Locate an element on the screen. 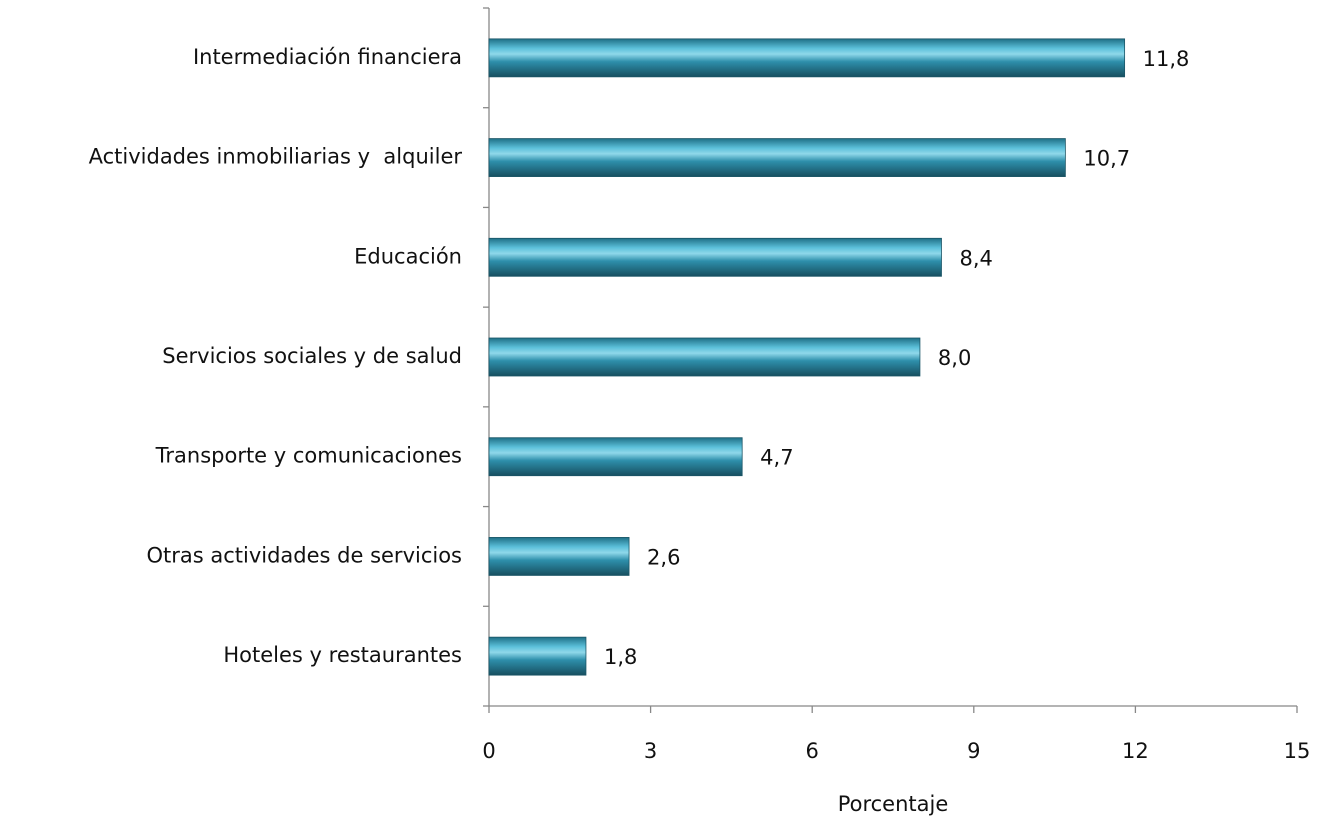  x-tick-label: 6 is located at coordinates (812, 751).